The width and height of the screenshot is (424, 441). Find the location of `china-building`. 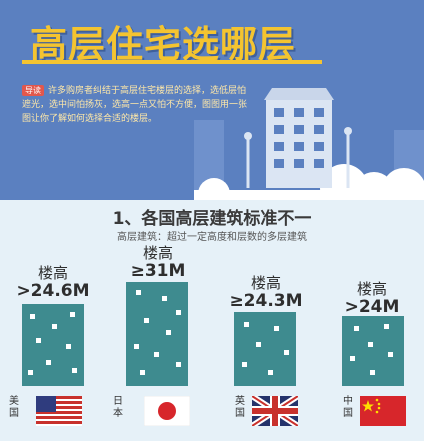

china-building is located at coordinates (373, 351).